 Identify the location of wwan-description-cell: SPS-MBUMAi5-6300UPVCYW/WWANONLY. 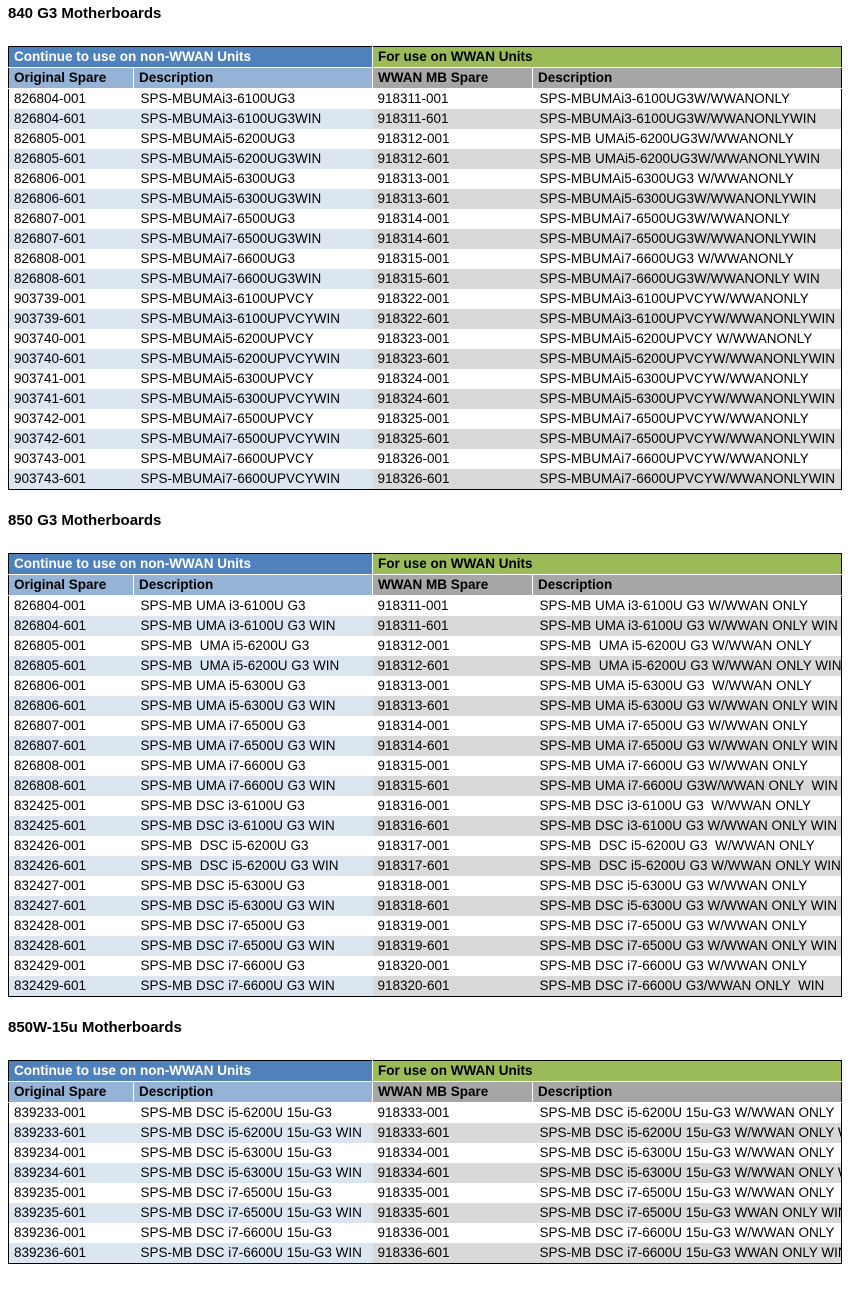
(687, 379).